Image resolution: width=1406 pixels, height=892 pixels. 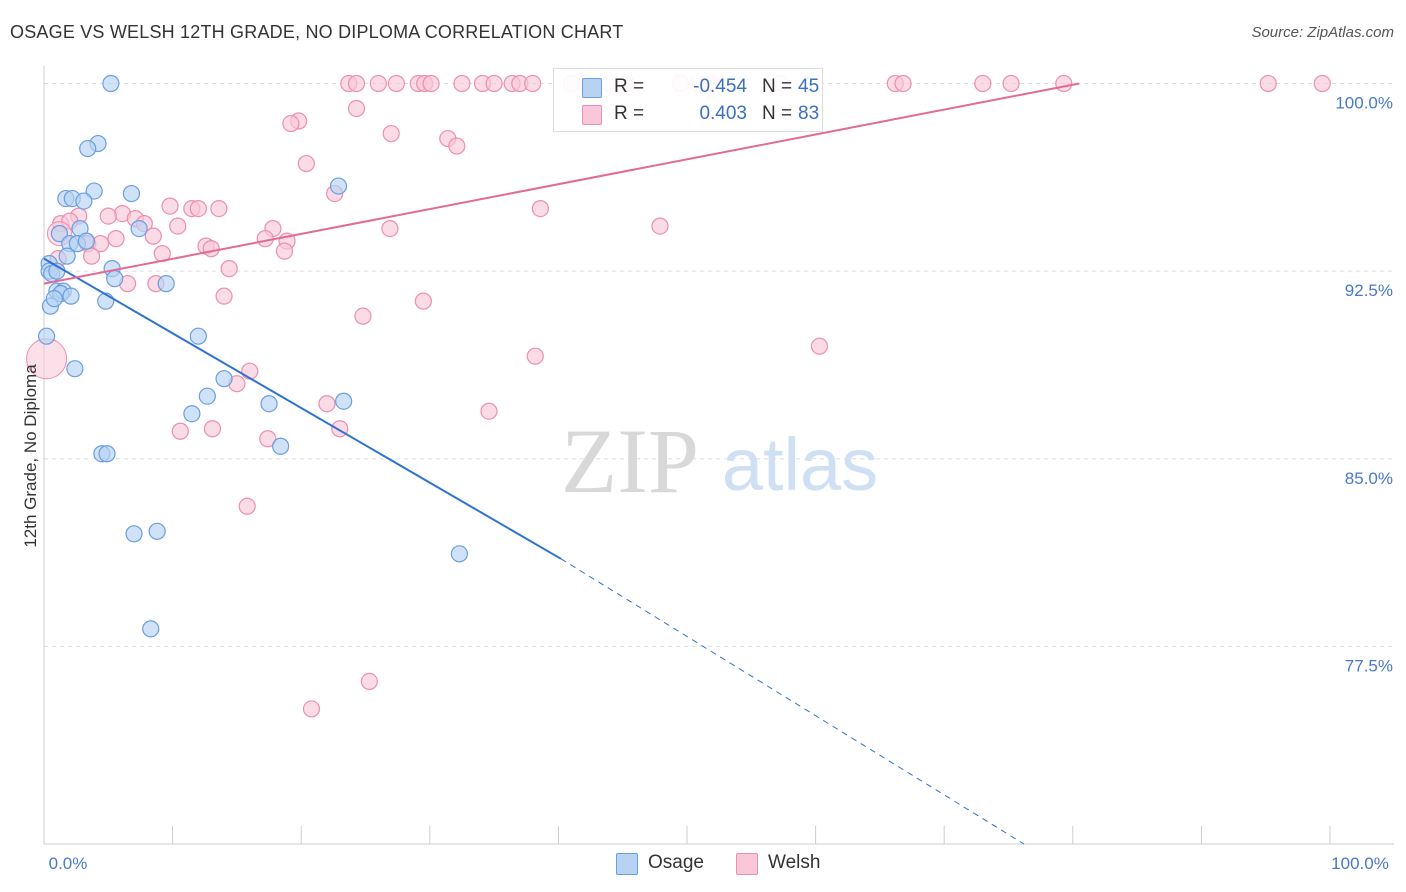 I want to click on bottom-welsh-swatch, so click(x=747, y=864).